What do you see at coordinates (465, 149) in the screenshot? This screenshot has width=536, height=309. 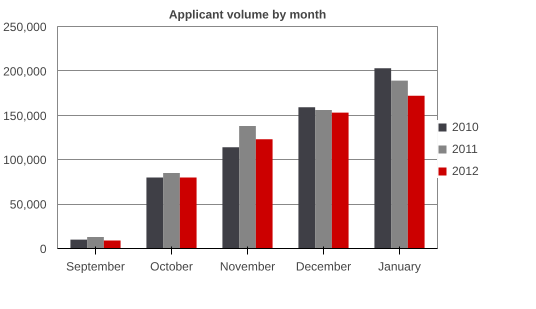 I see `legend-label: 2011` at bounding box center [465, 149].